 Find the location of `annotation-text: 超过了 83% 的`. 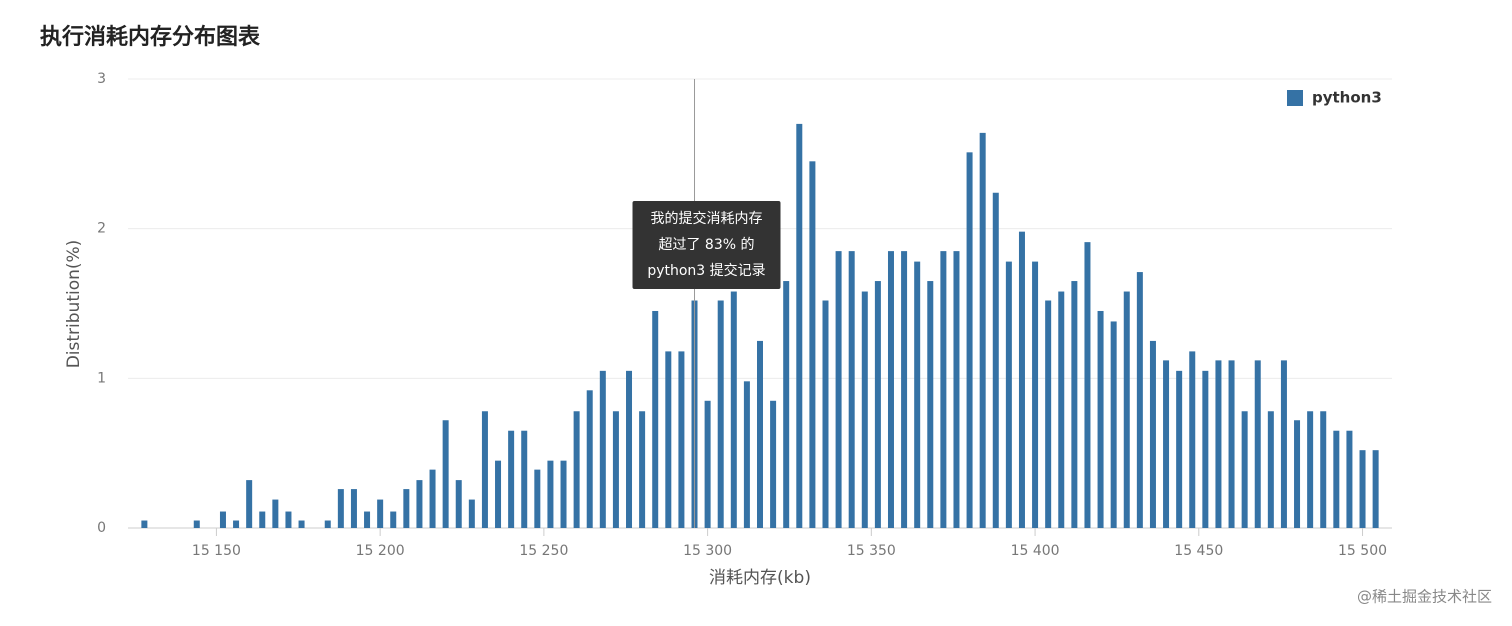

annotation-text: 超过了 83% 的 is located at coordinates (706, 245).